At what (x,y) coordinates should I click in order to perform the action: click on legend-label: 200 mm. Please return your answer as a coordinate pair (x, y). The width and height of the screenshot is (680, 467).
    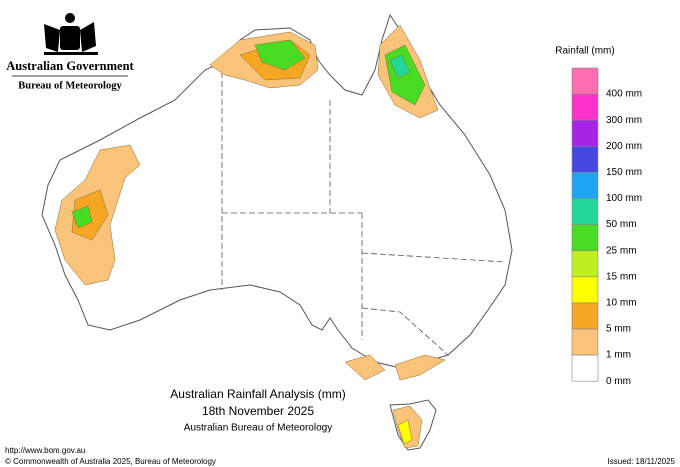
    Looking at the image, I should click on (624, 146).